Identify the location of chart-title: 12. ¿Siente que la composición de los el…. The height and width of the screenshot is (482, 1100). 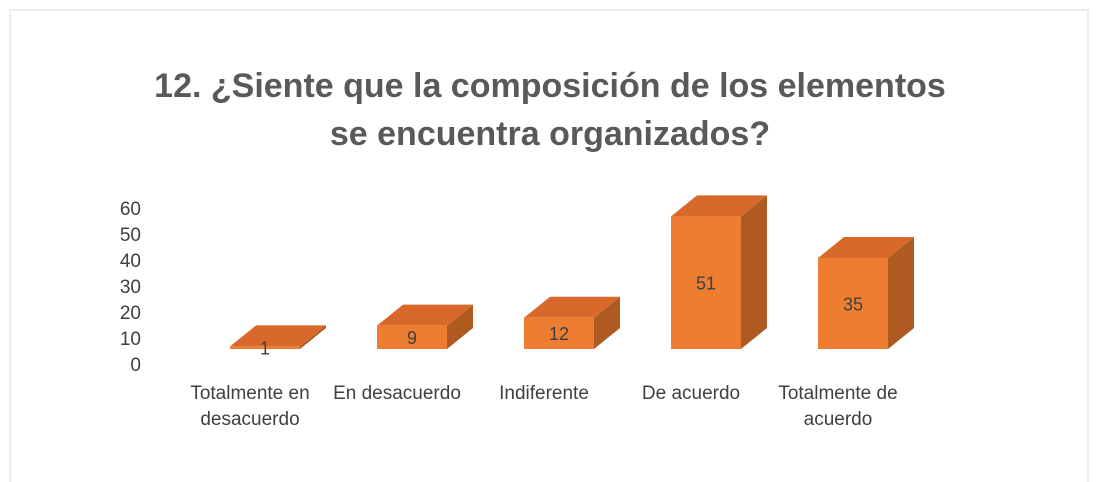
(550, 110).